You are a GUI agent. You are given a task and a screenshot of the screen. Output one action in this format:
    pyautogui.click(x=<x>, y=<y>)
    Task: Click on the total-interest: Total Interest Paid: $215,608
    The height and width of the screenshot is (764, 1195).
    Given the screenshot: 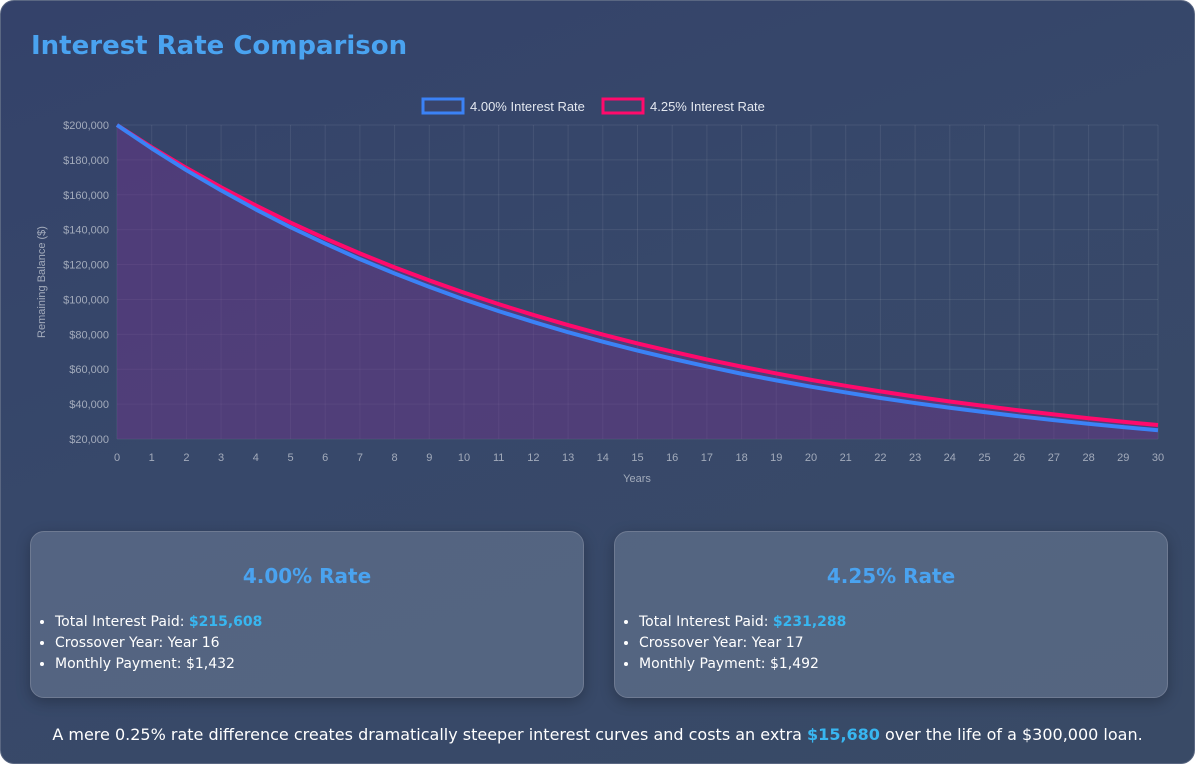 What is the action you would take?
    pyautogui.click(x=158, y=622)
    